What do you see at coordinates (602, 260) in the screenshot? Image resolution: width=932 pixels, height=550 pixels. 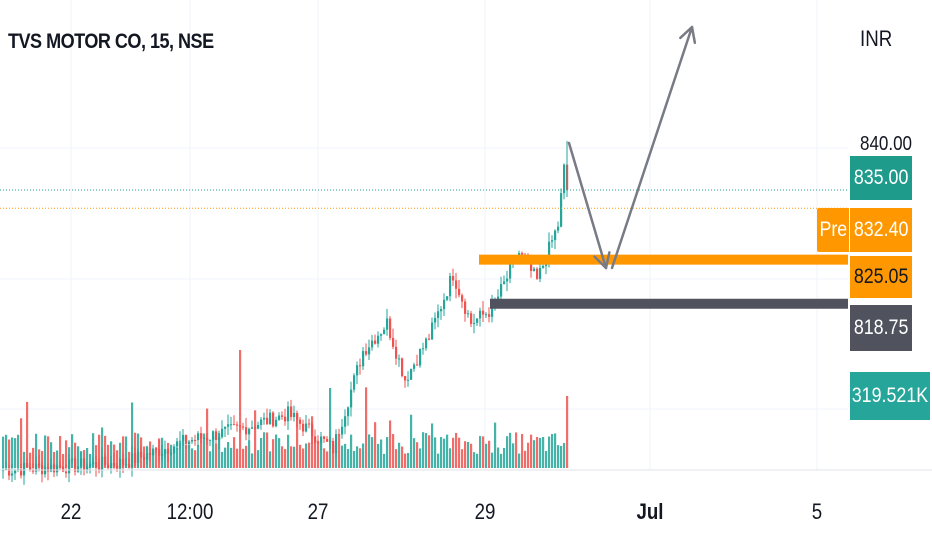 I see `pullback-arrow-head` at bounding box center [602, 260].